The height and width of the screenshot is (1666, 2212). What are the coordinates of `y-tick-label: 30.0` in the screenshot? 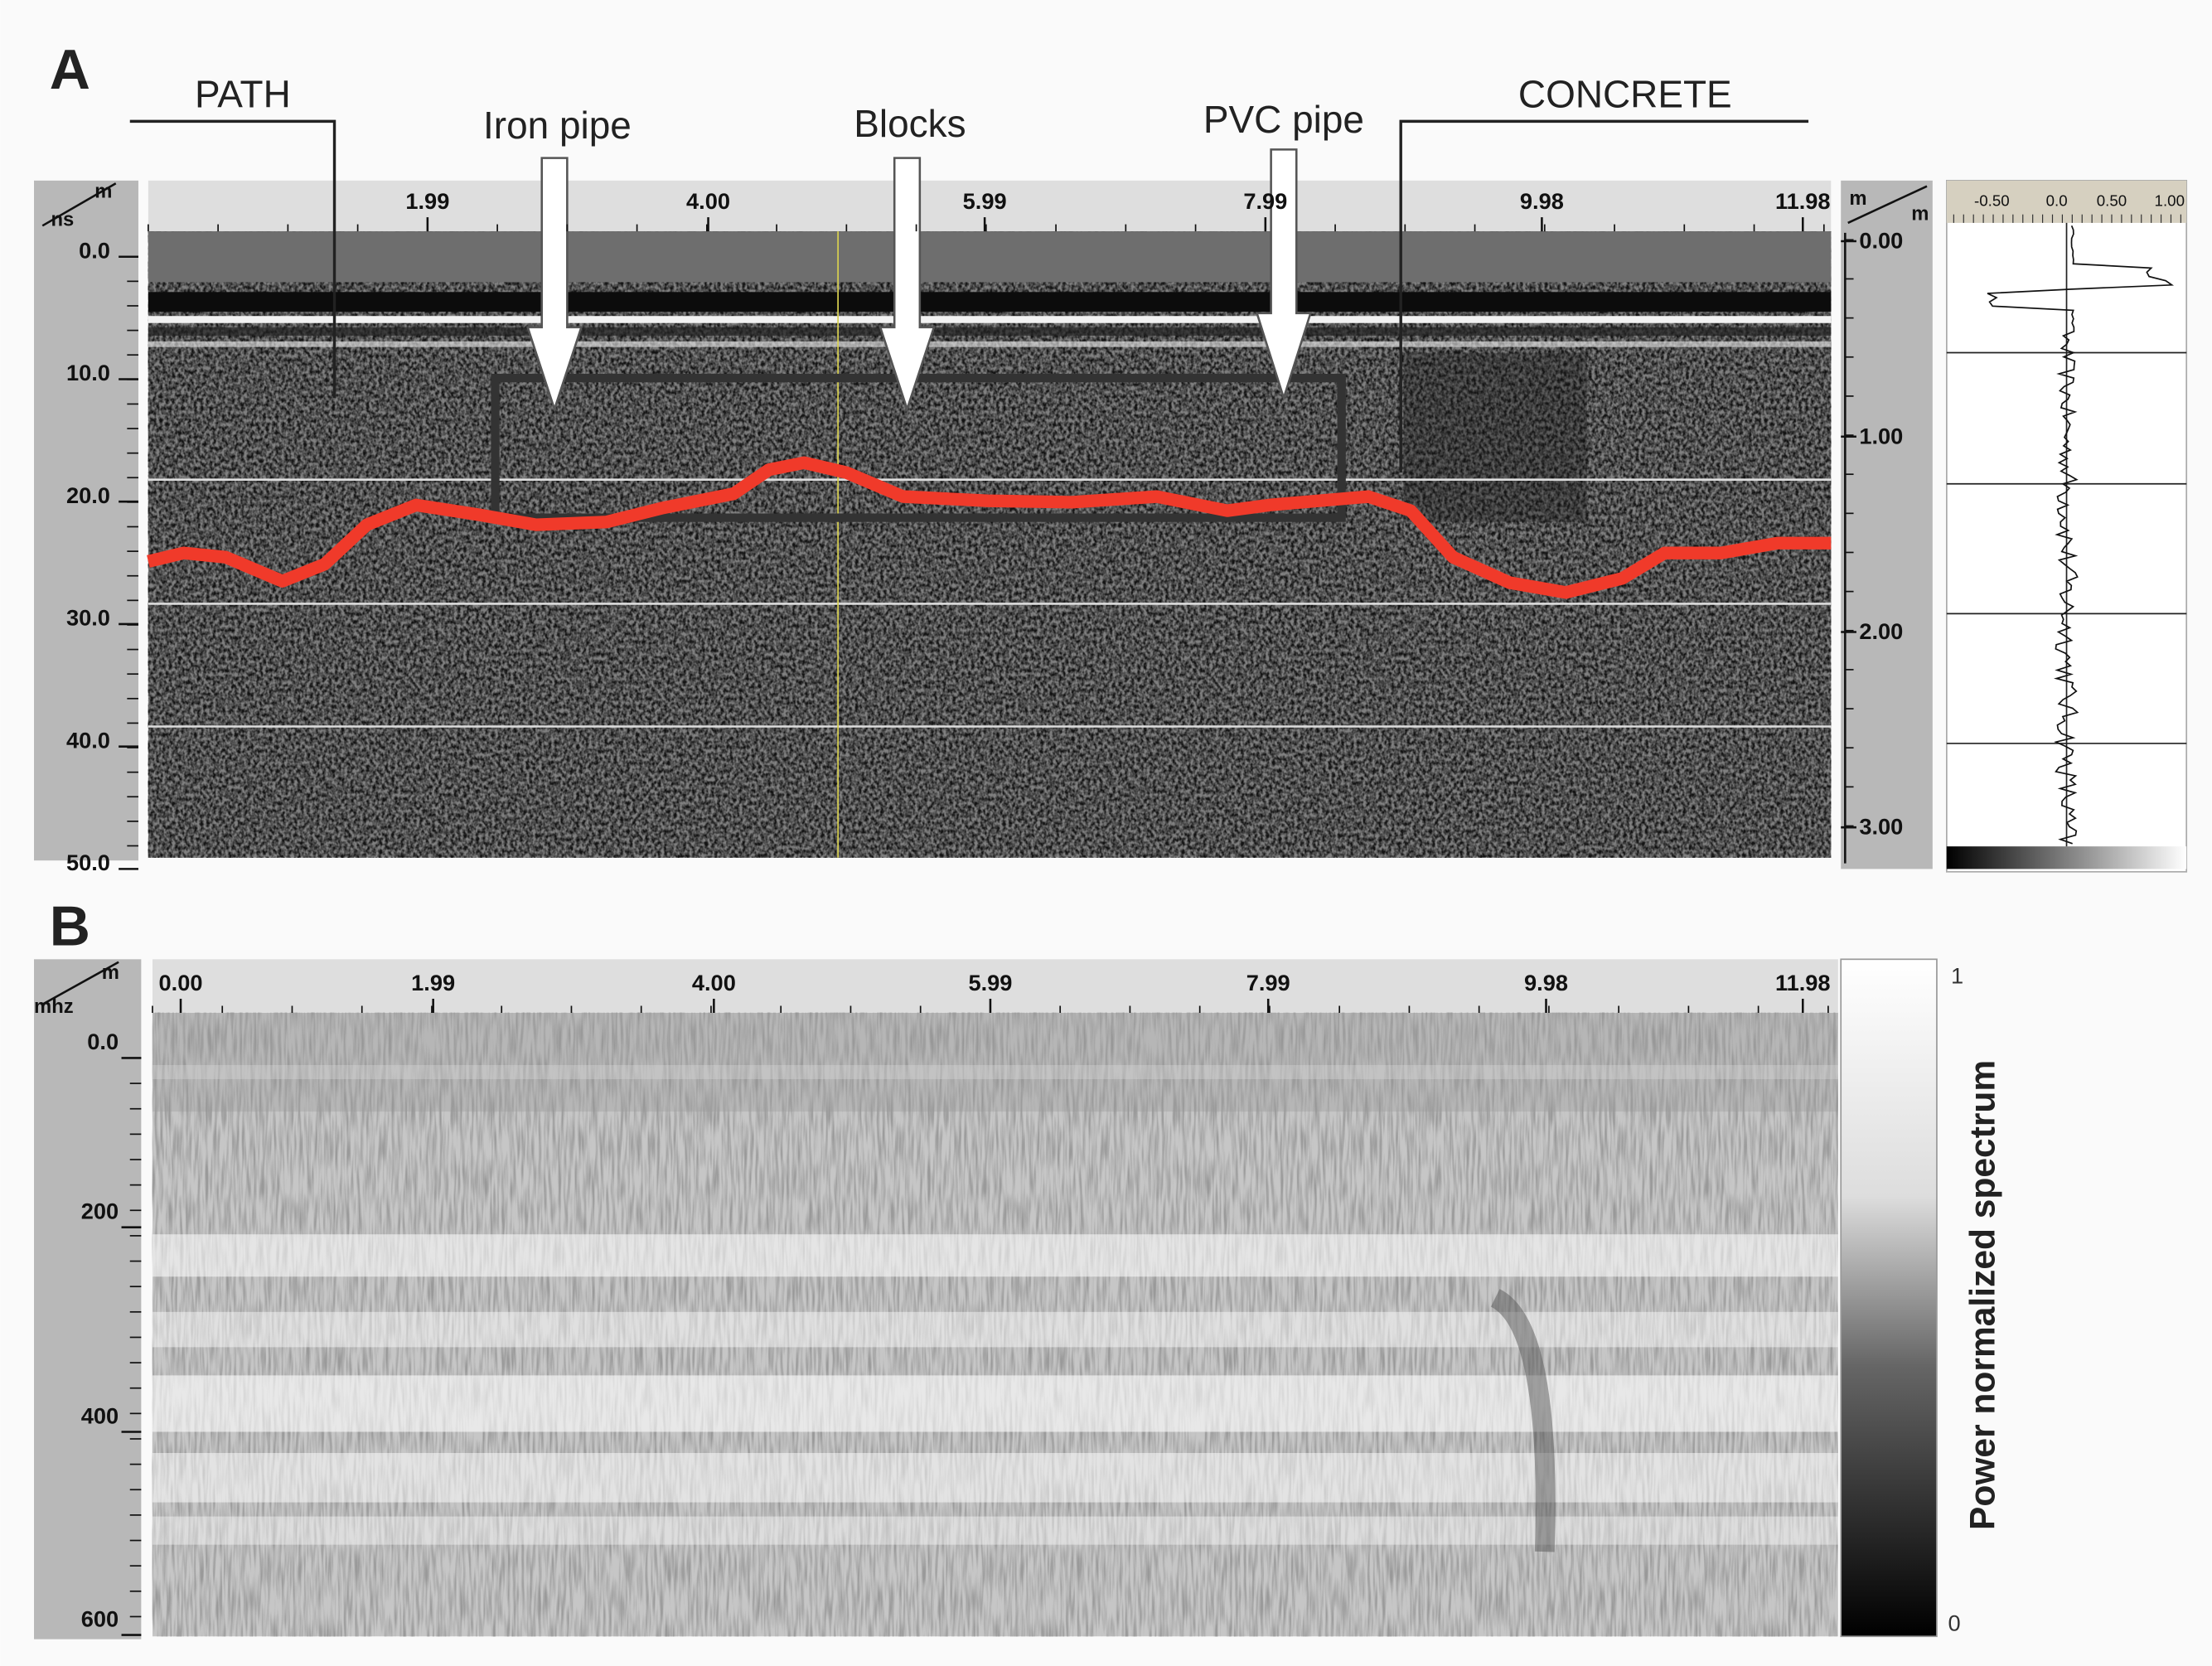 It's located at (88, 618).